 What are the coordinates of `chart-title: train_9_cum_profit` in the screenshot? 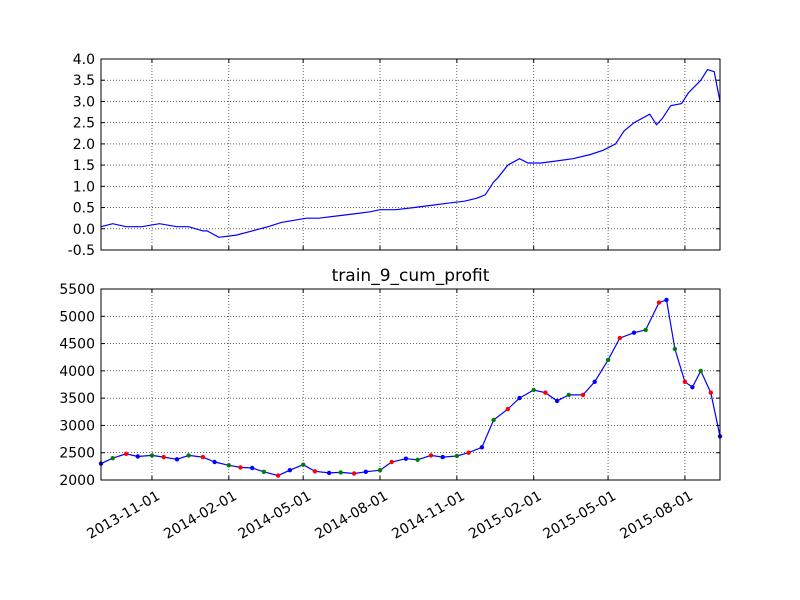 It's located at (411, 276).